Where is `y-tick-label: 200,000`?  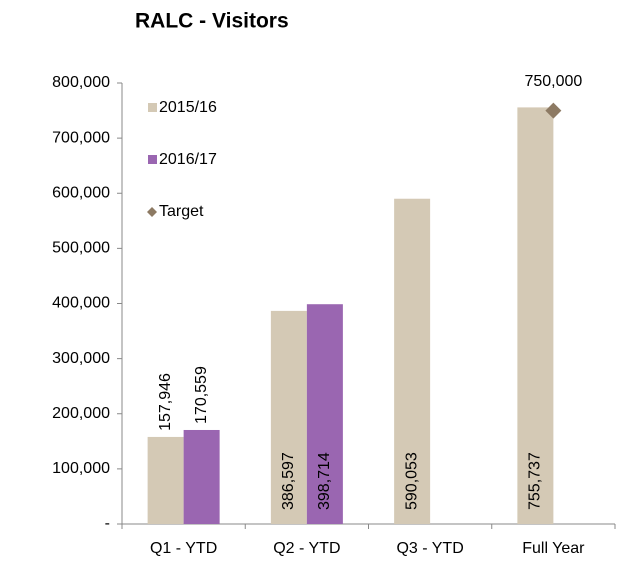
y-tick-label: 200,000 is located at coordinates (81, 413).